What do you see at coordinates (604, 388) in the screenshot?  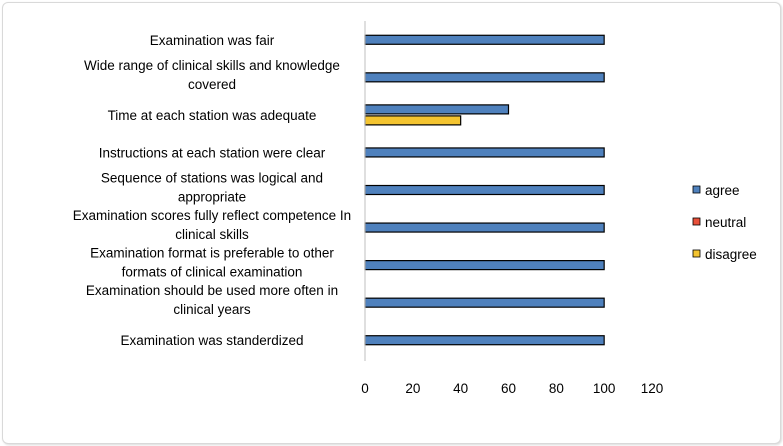 I see `x-tick-label: 100` at bounding box center [604, 388].